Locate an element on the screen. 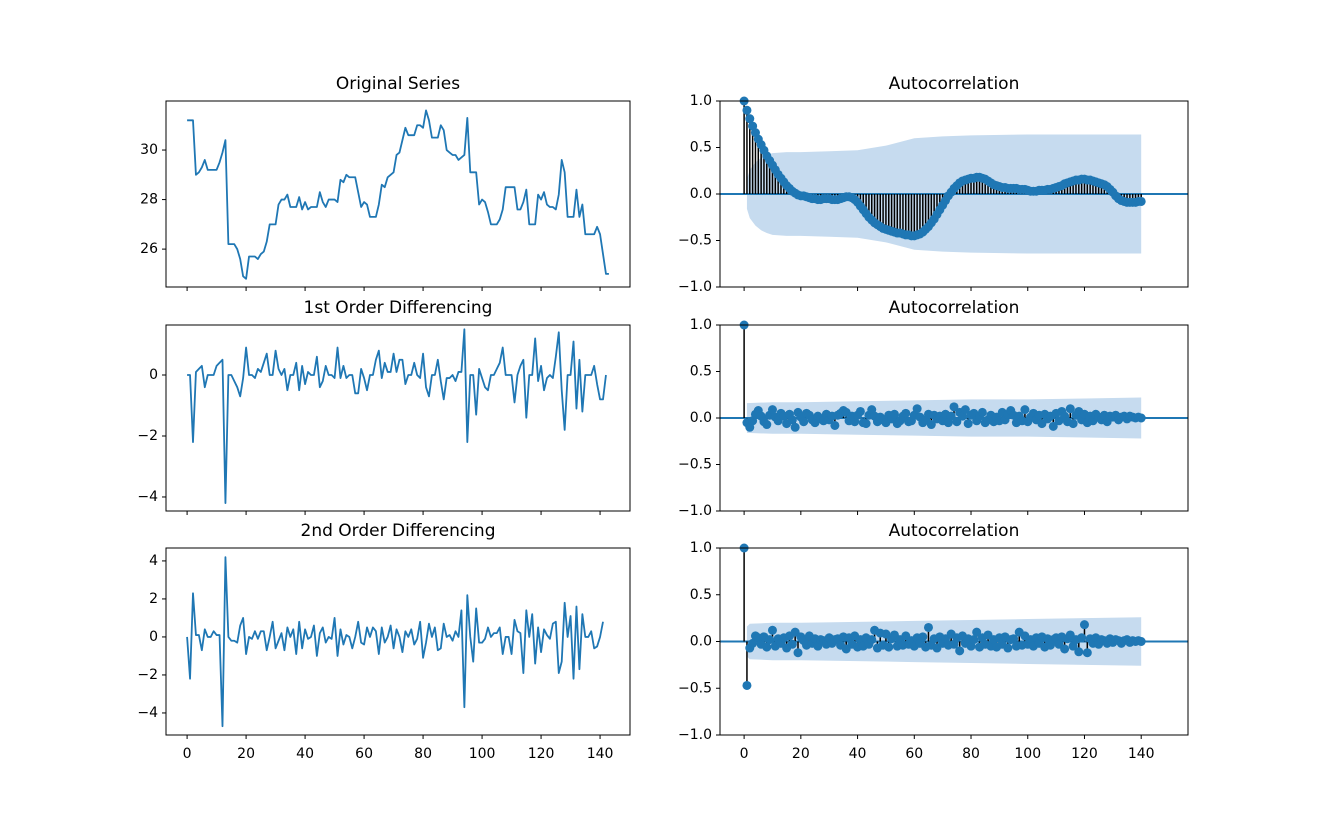 The width and height of the screenshot is (1320, 840). y-tick-label: −4 is located at coordinates (147, 713).